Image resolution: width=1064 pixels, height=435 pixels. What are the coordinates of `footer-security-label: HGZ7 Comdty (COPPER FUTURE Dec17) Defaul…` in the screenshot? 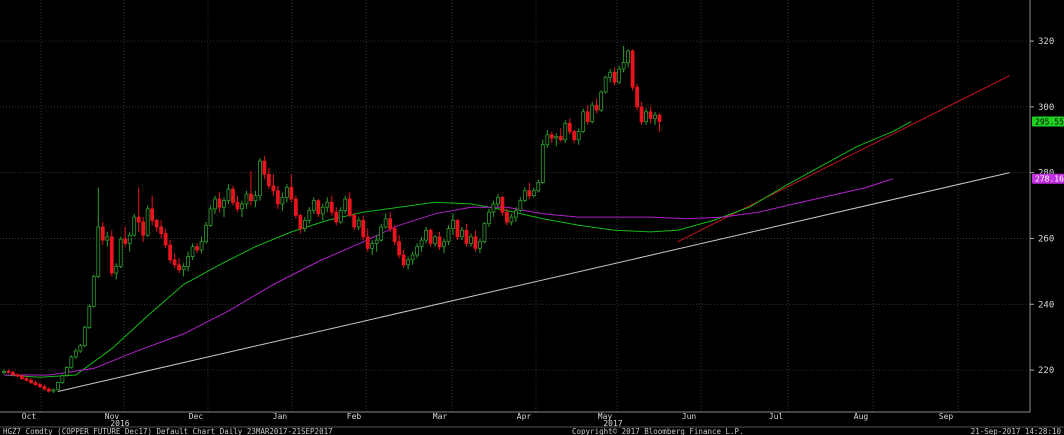 It's located at (168, 431).